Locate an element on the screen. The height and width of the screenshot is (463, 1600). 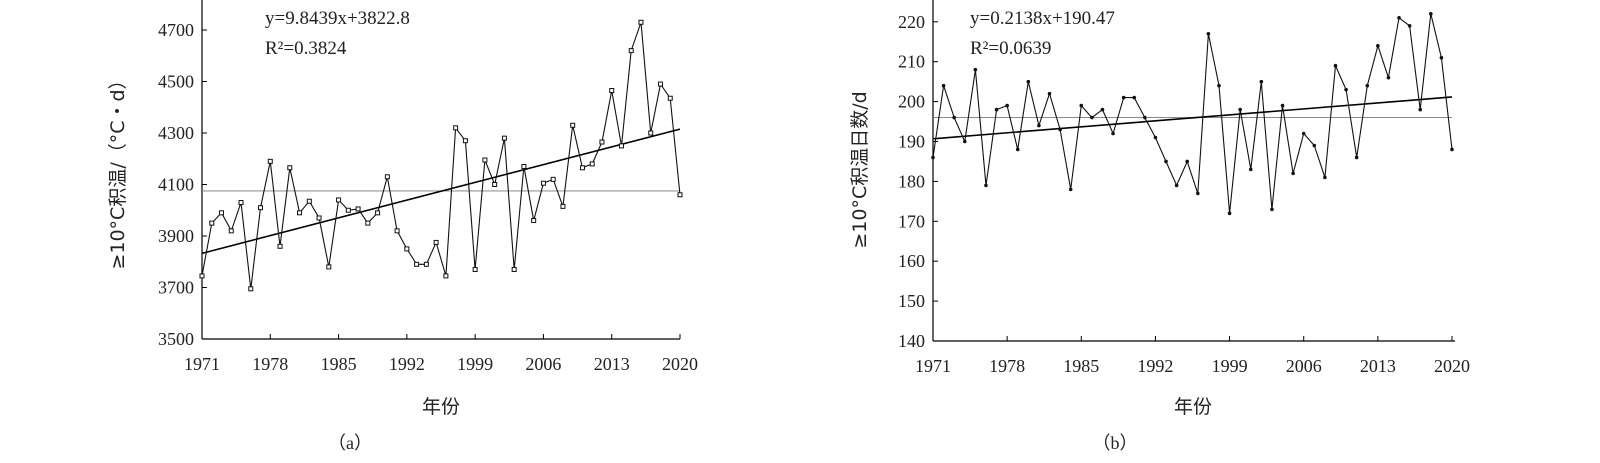
a-y-tick-label: 4300 is located at coordinates (176, 133).